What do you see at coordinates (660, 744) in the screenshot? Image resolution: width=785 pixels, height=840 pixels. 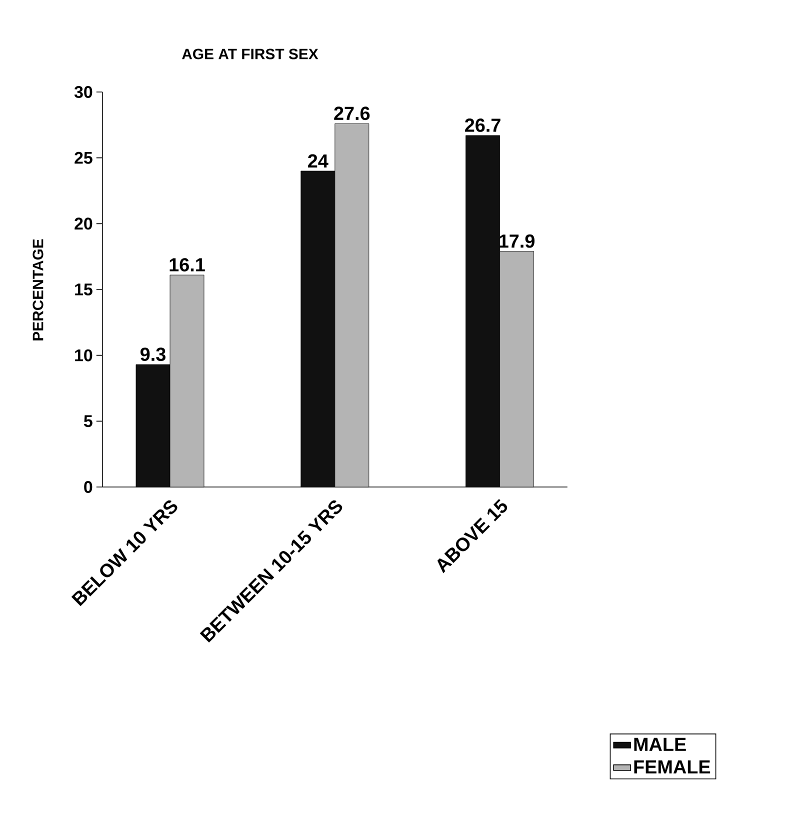 I see `legend-label: MALE` at bounding box center [660, 744].